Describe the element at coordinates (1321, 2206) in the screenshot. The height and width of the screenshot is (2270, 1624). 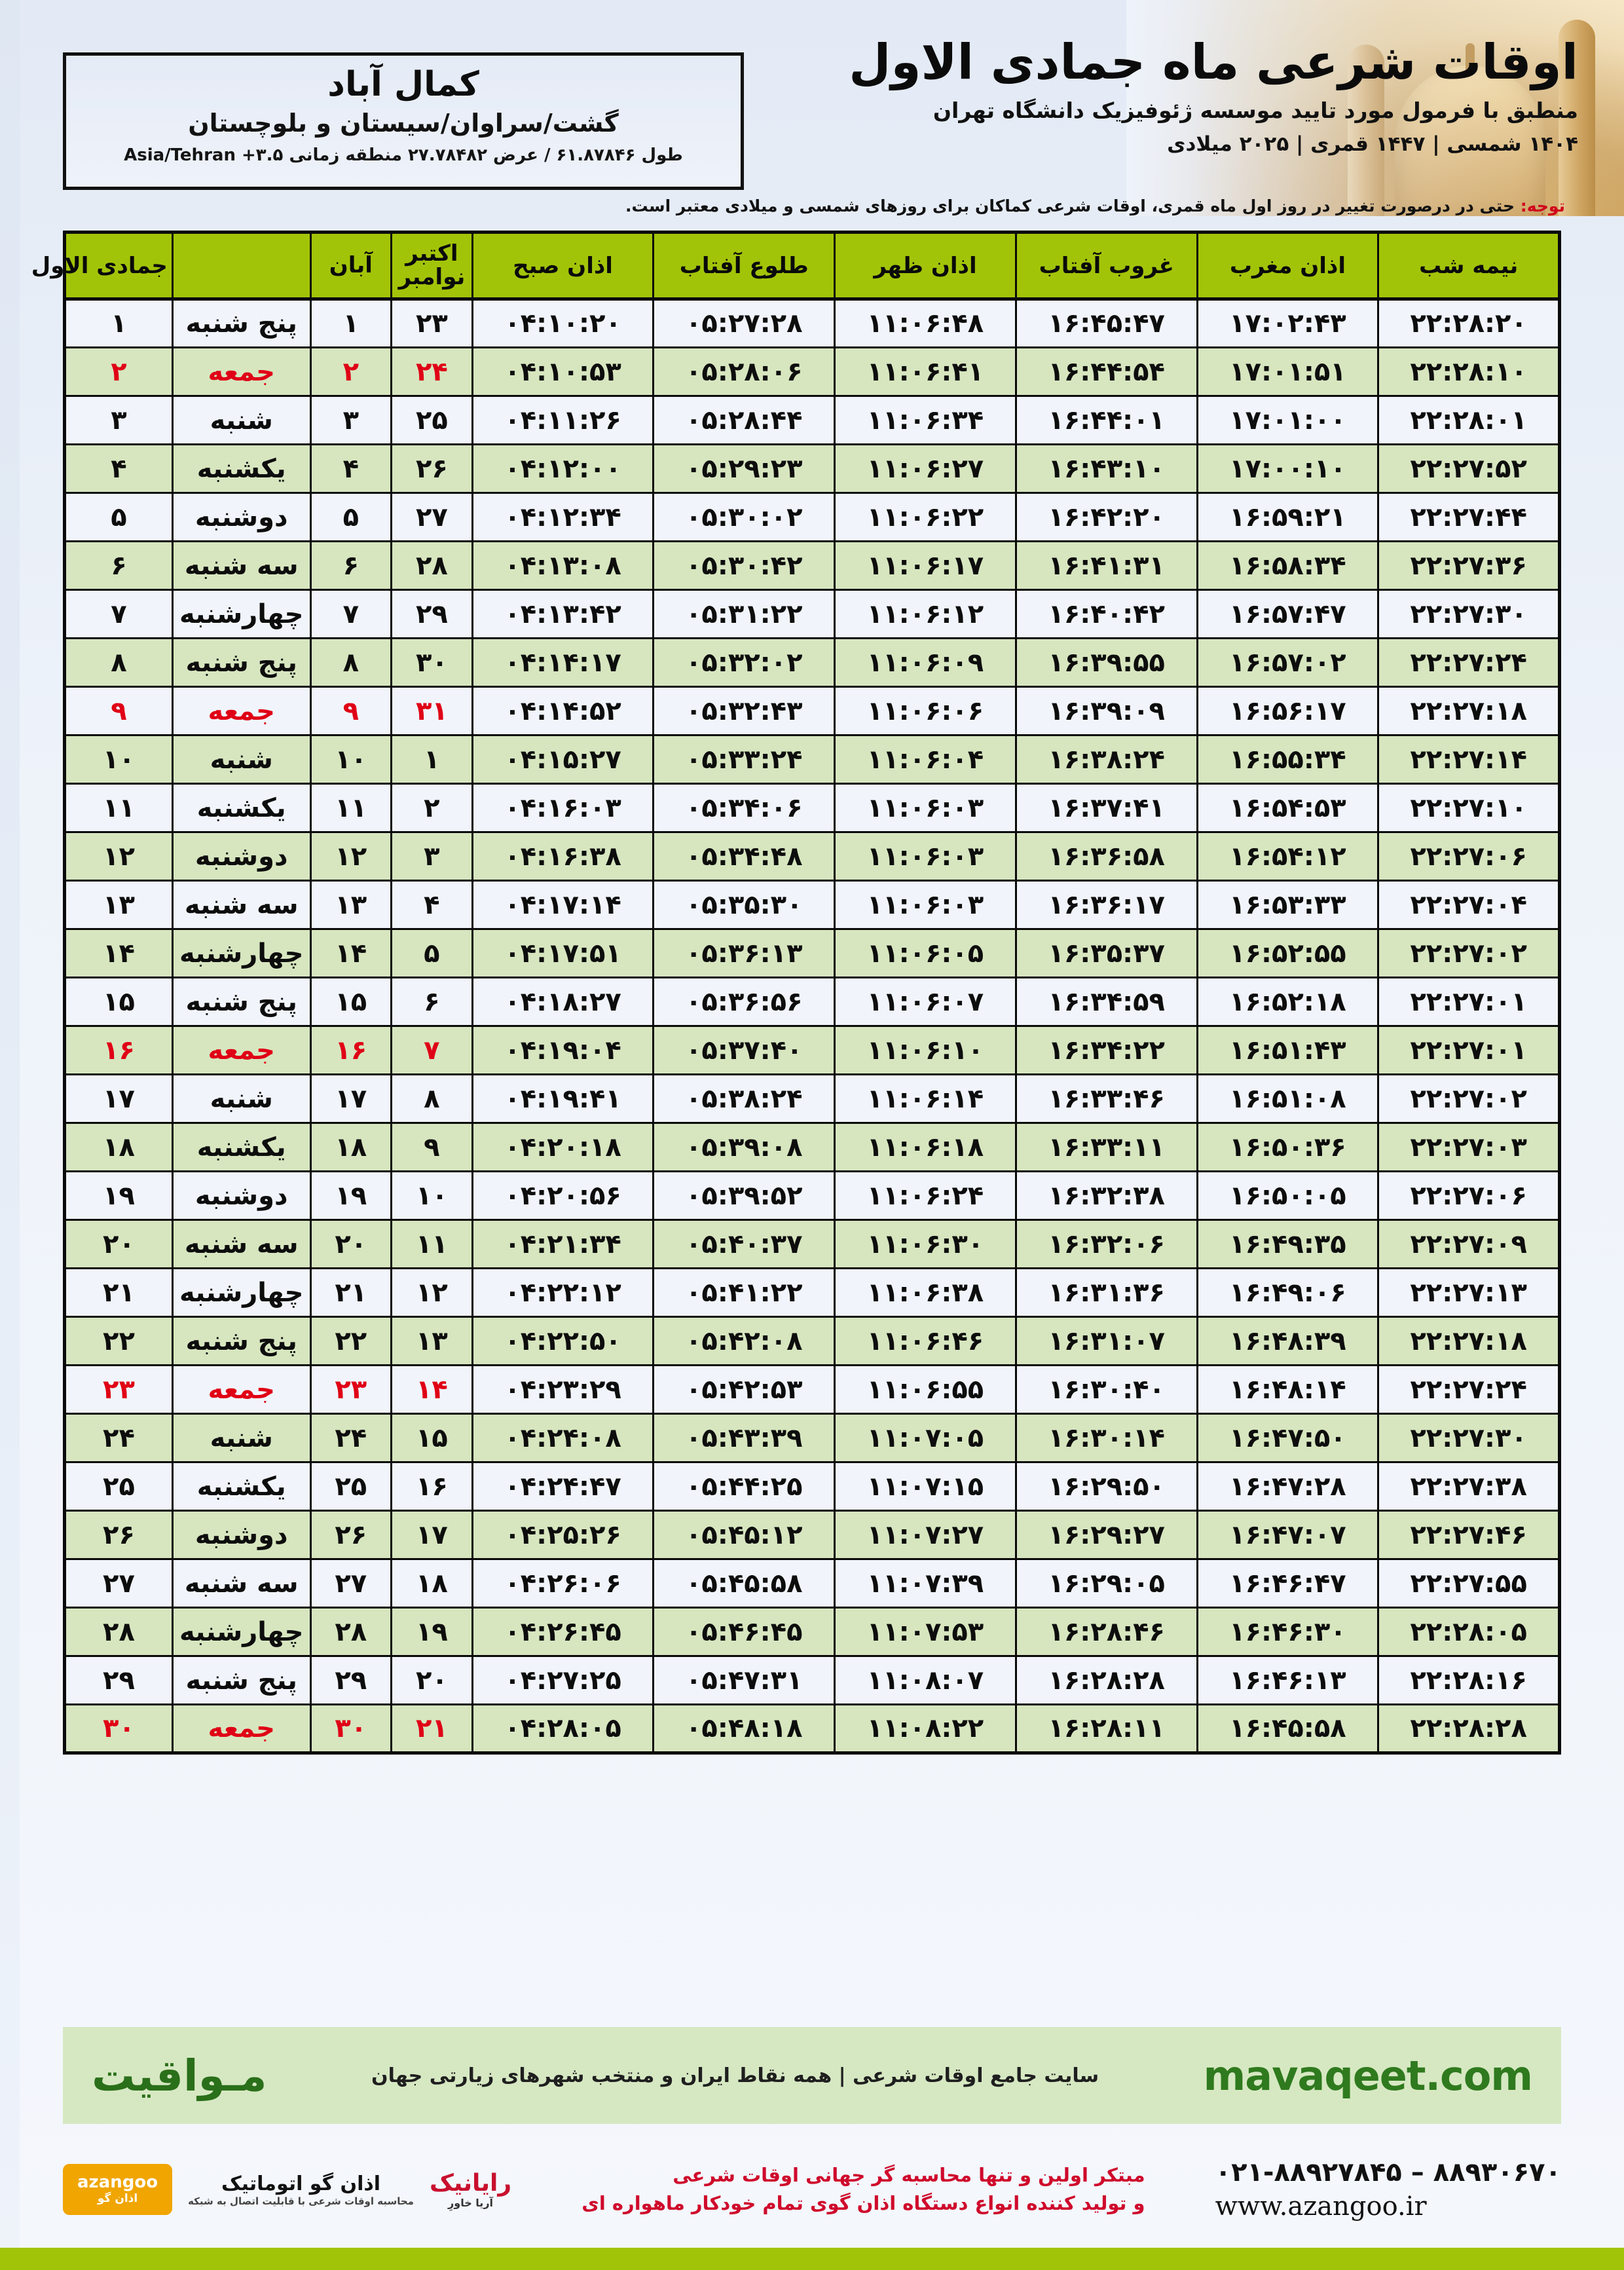
I see `contact-website: www.azangoo.ir` at that location.